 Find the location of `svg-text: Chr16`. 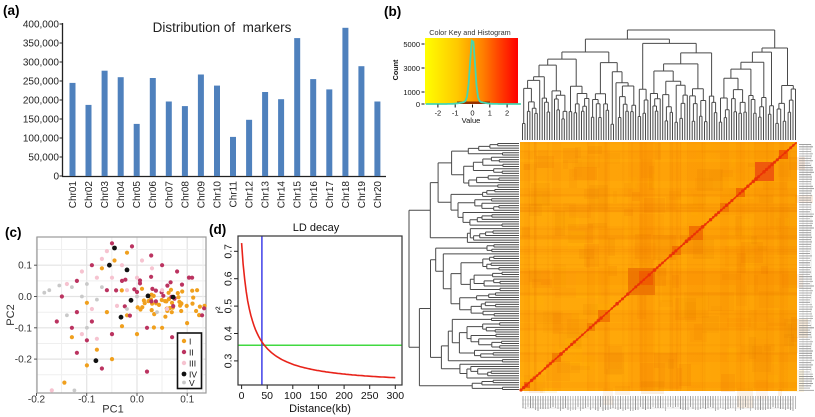

svg-text: Chr16 is located at coordinates (314, 195).